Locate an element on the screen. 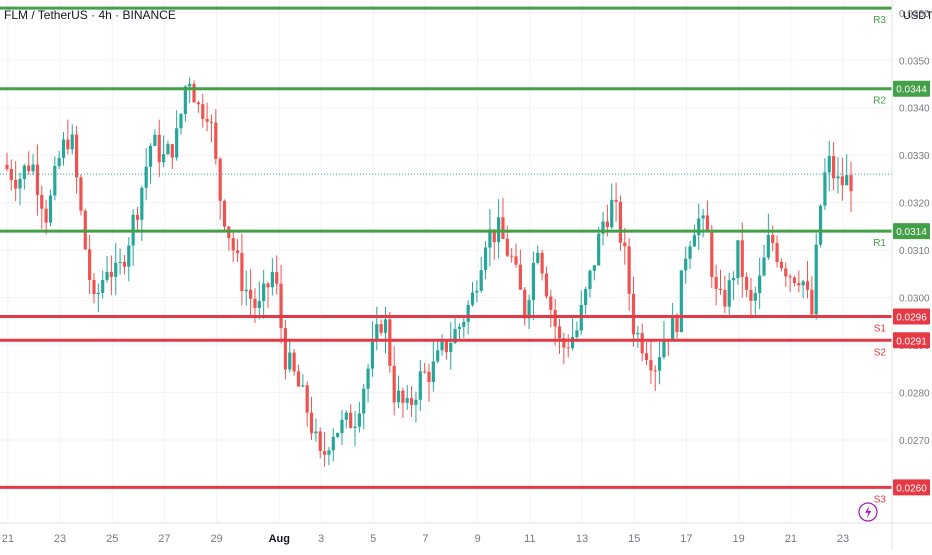 The height and width of the screenshot is (555, 932). time-tick-label: 19 is located at coordinates (739, 539).